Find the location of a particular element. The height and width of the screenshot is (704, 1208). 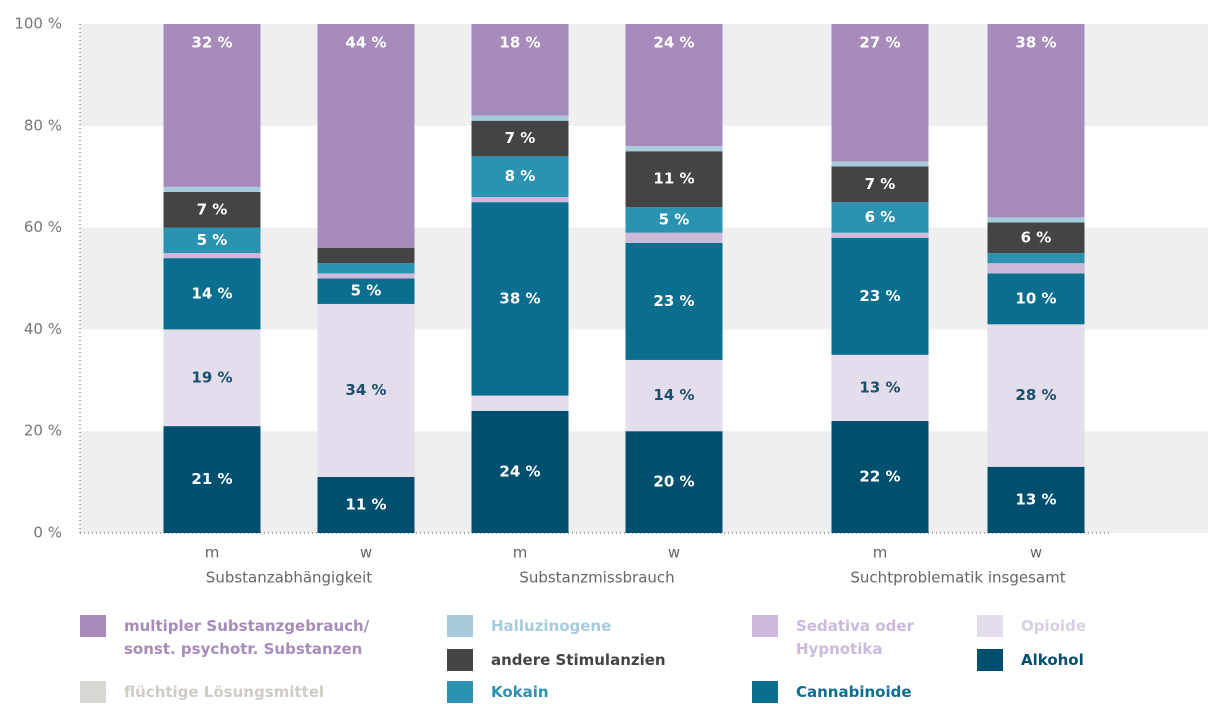

legend-label: Alkohol is located at coordinates (1052, 660).